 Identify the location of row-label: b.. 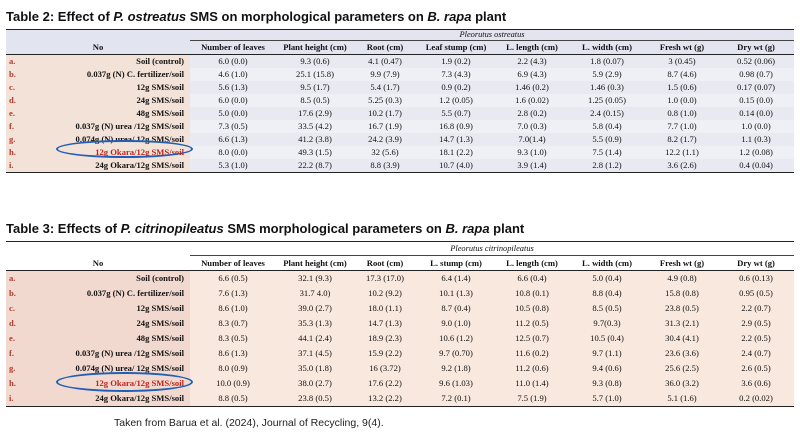
(18, 293).